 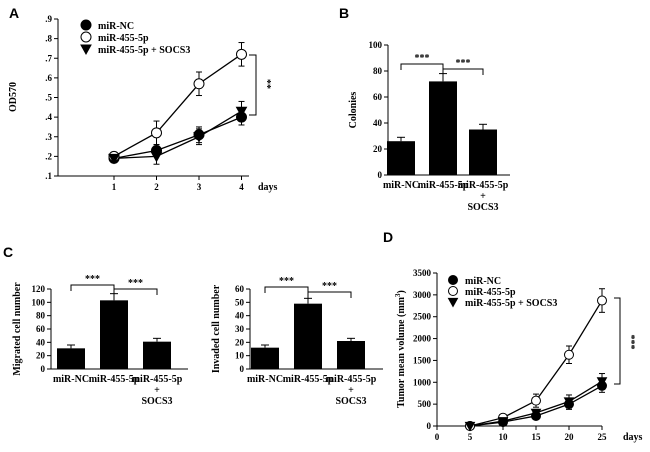 I want to click on y-tick-label: 3000, so click(x=422, y=295).